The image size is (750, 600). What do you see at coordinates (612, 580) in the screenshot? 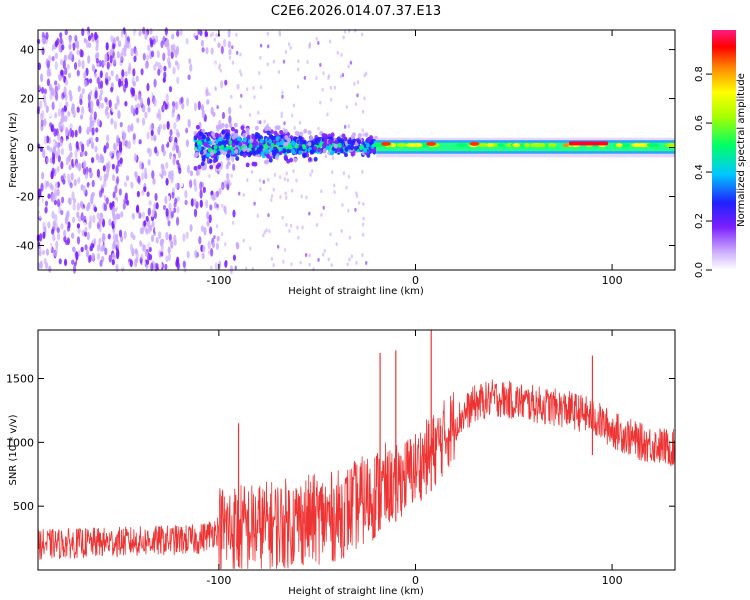
I see `x-tick-label: 100` at bounding box center [612, 580].